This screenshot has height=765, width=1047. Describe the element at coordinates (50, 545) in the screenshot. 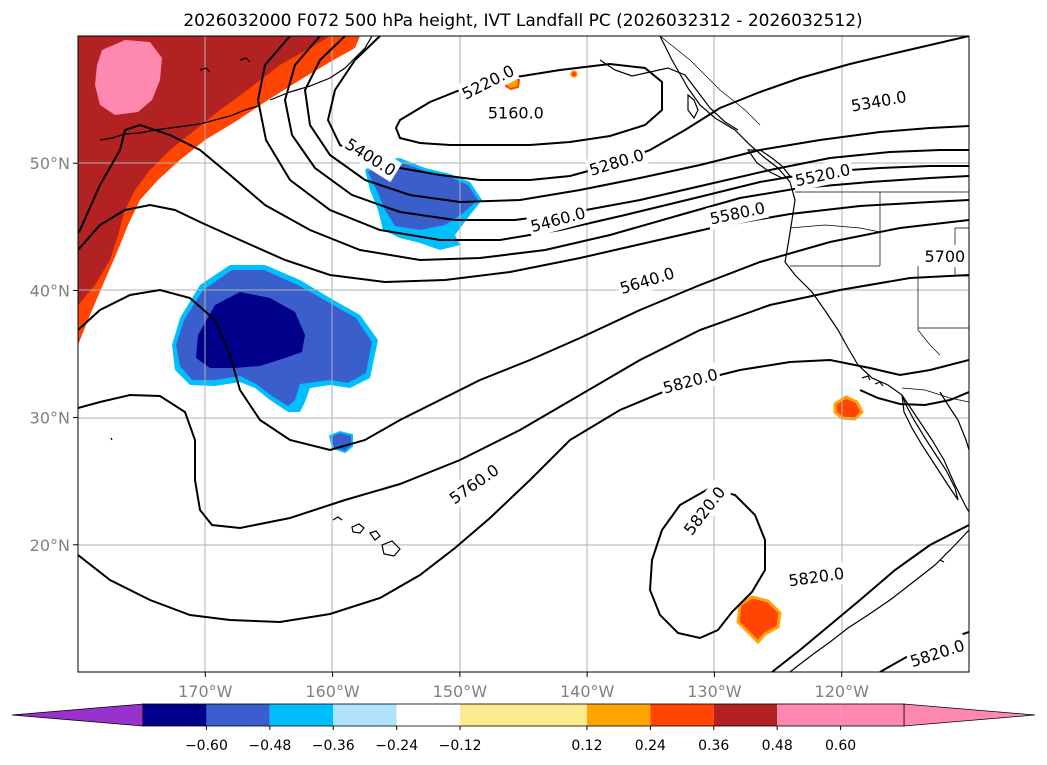

I see `y-tick-label: 20°N` at that location.